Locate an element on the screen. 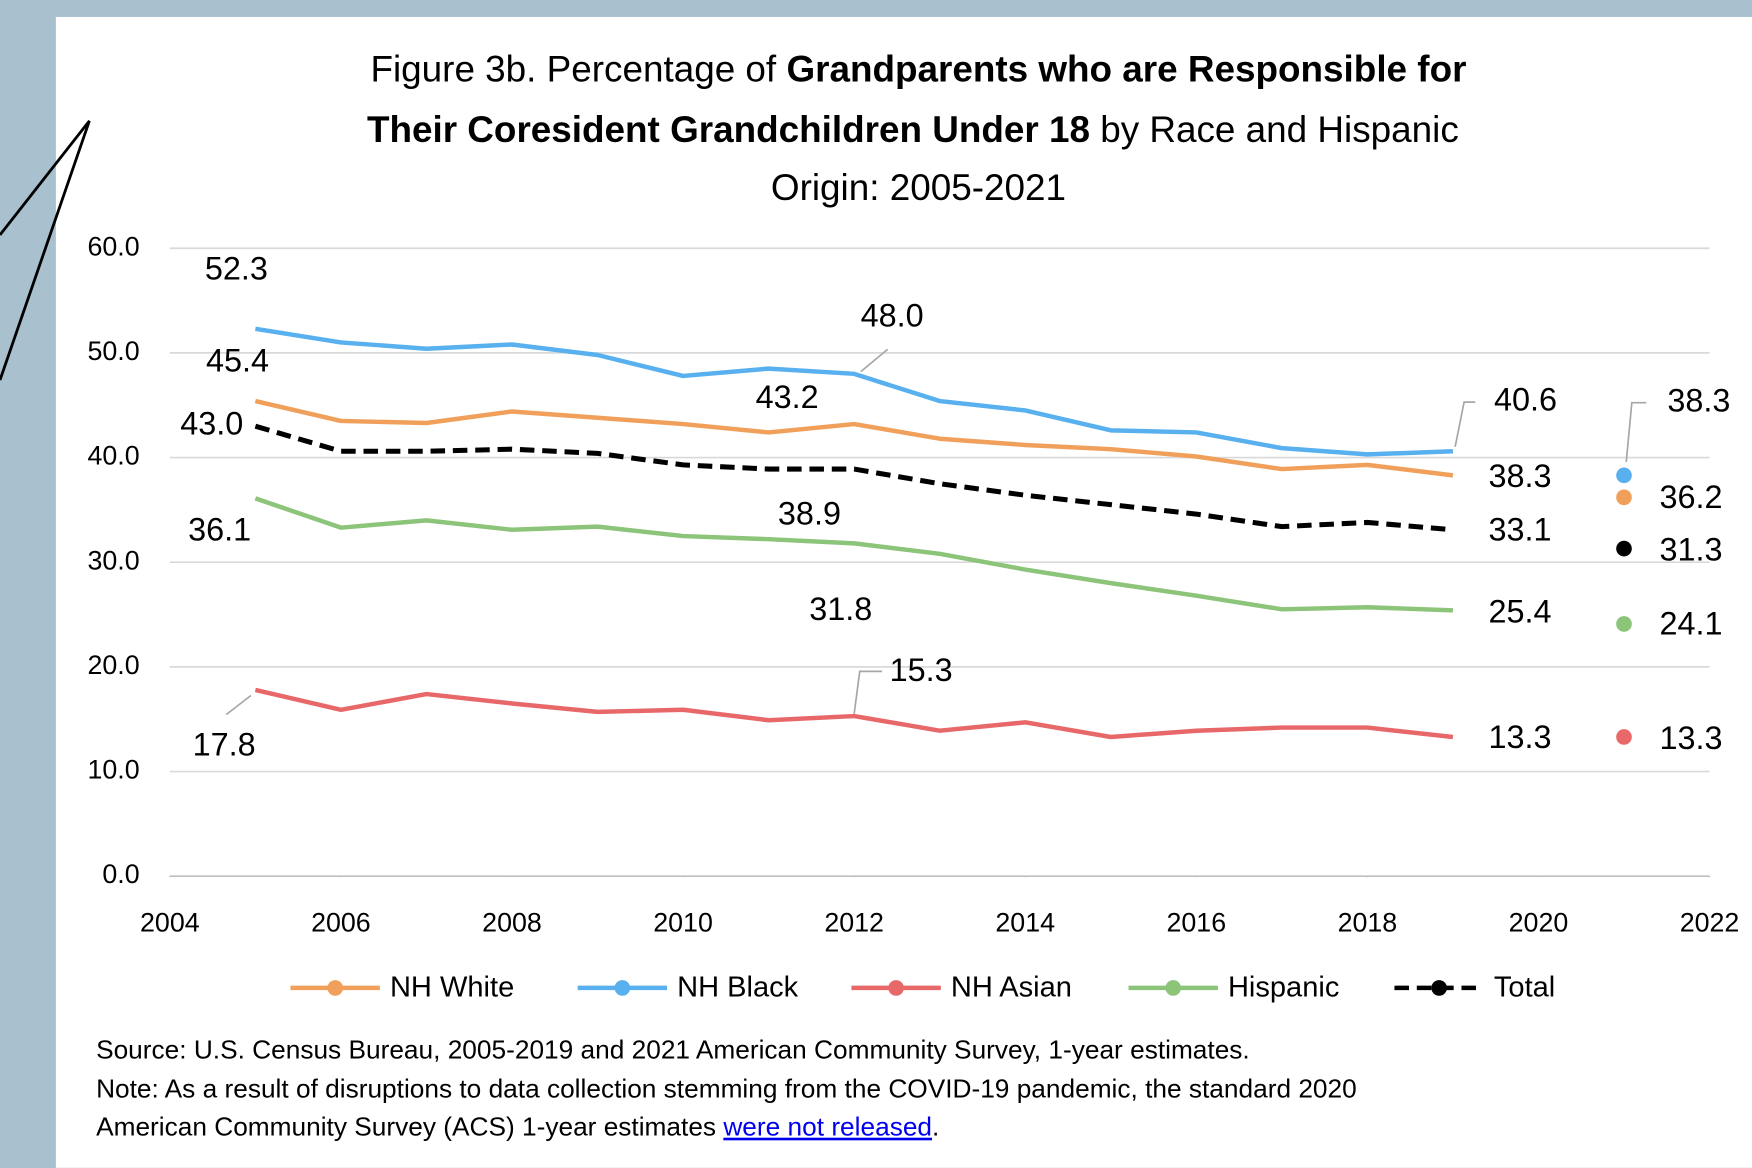 The image size is (1752, 1168). note-end: . is located at coordinates (935, 1127).